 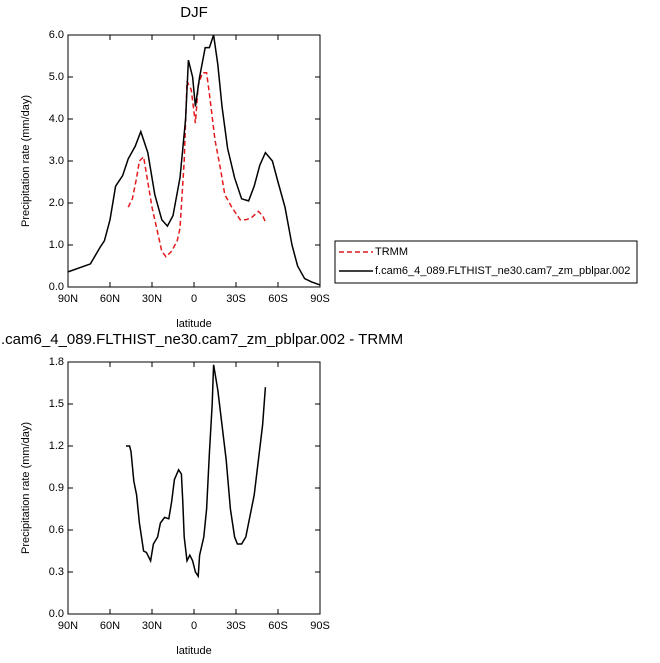 What do you see at coordinates (56, 404) in the screenshot?
I see `y-tick-label: 1.5` at bounding box center [56, 404].